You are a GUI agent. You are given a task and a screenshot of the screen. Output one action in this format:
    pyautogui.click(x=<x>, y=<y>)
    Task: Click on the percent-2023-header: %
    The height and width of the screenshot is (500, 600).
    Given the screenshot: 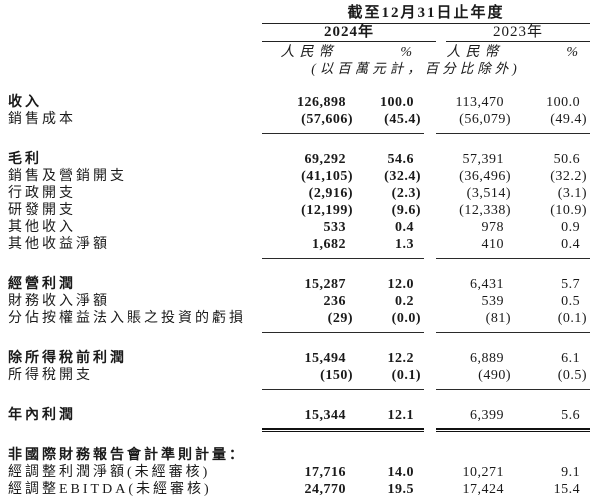 What is the action you would take?
    pyautogui.click(x=572, y=52)
    